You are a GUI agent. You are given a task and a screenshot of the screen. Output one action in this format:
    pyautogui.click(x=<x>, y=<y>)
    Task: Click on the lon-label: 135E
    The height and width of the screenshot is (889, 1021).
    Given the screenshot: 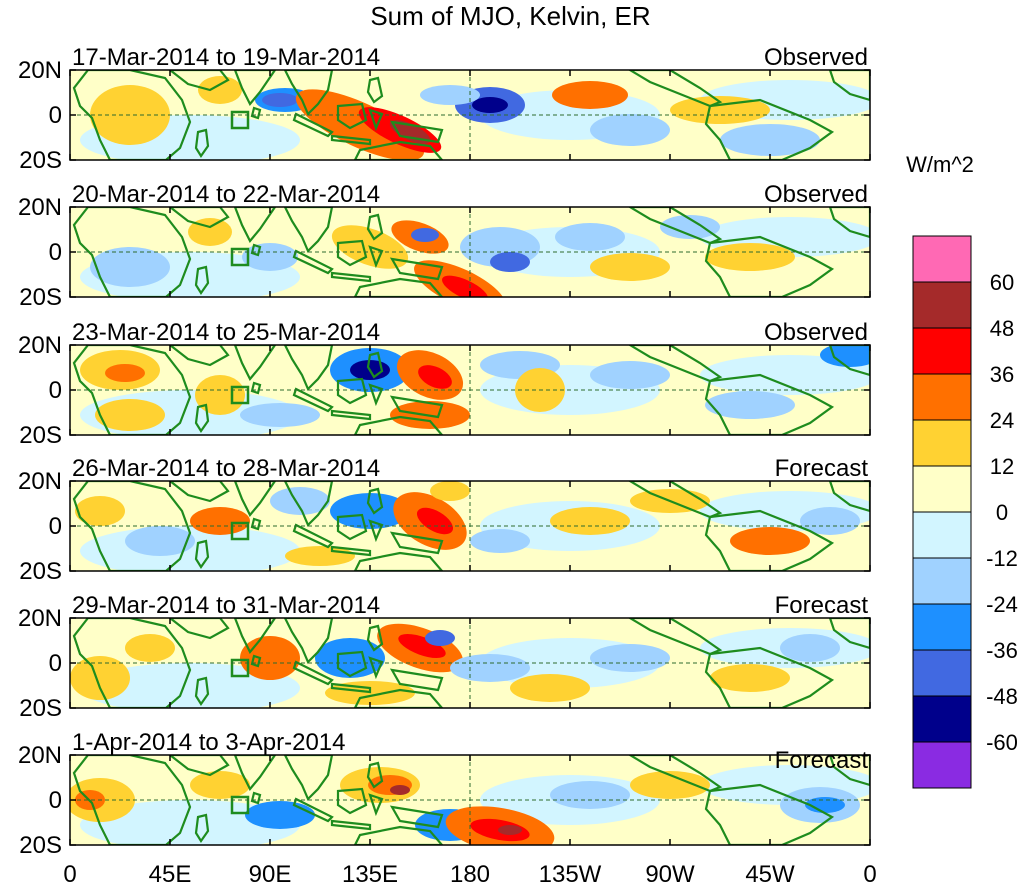 What is the action you would take?
    pyautogui.click(x=370, y=874)
    